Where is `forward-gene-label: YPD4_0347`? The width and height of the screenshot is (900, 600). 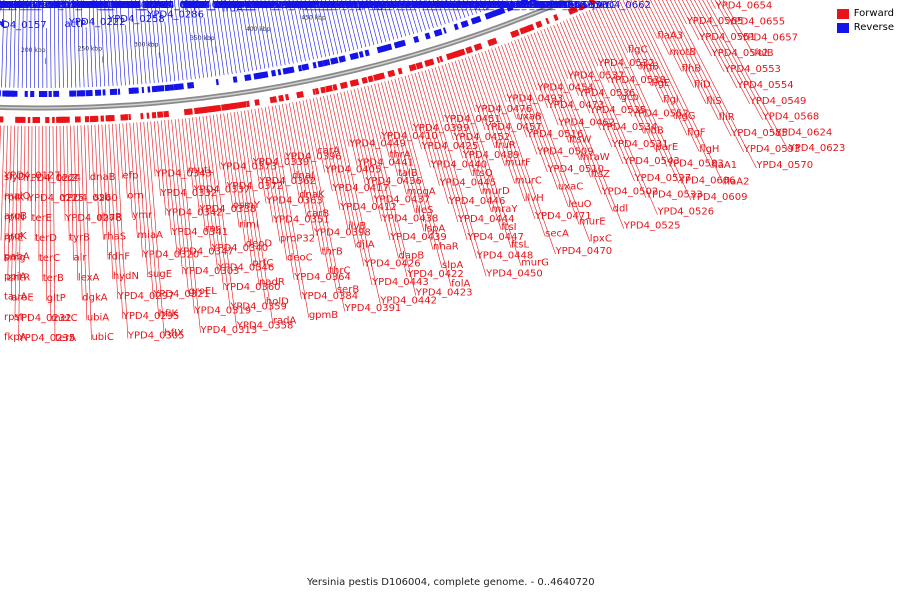 forward-gene-label: YPD4_0347 is located at coordinates (205, 252).